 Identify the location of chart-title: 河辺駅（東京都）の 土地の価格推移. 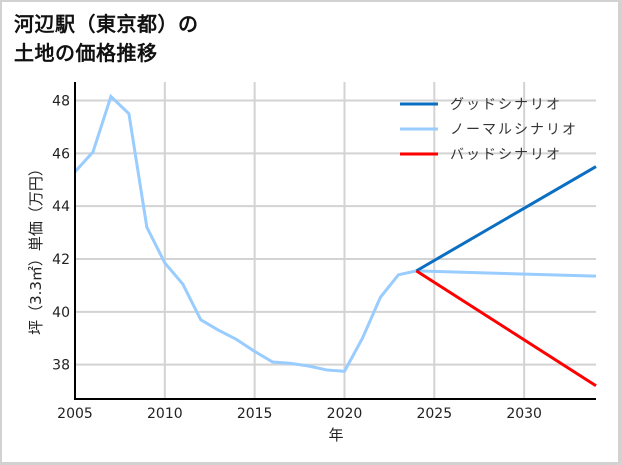
(106, 39).